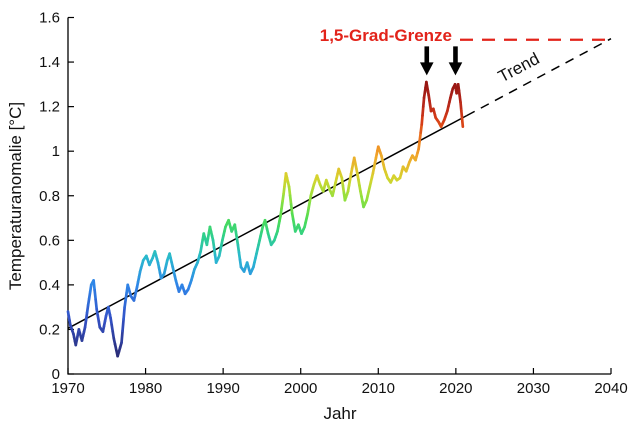 Image resolution: width=640 pixels, height=430 pixels. What do you see at coordinates (49, 329) in the screenshot?
I see `y-tick-label: 0.2` at bounding box center [49, 329].